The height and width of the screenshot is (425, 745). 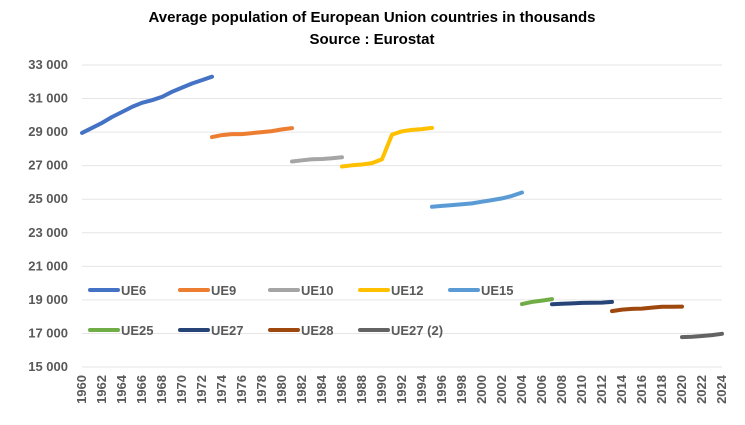 What do you see at coordinates (477, 199) in the screenshot?
I see `series-line-ue15` at bounding box center [477, 199].